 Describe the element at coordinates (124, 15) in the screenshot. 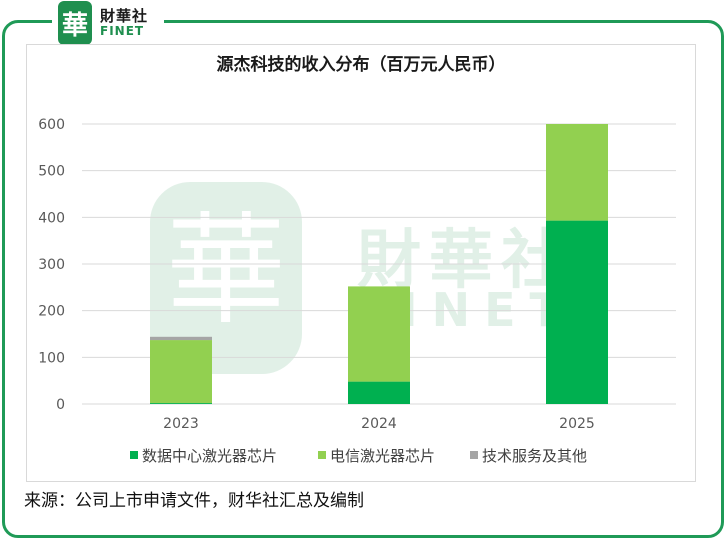

I see `logo-cn: 財華社` at that location.